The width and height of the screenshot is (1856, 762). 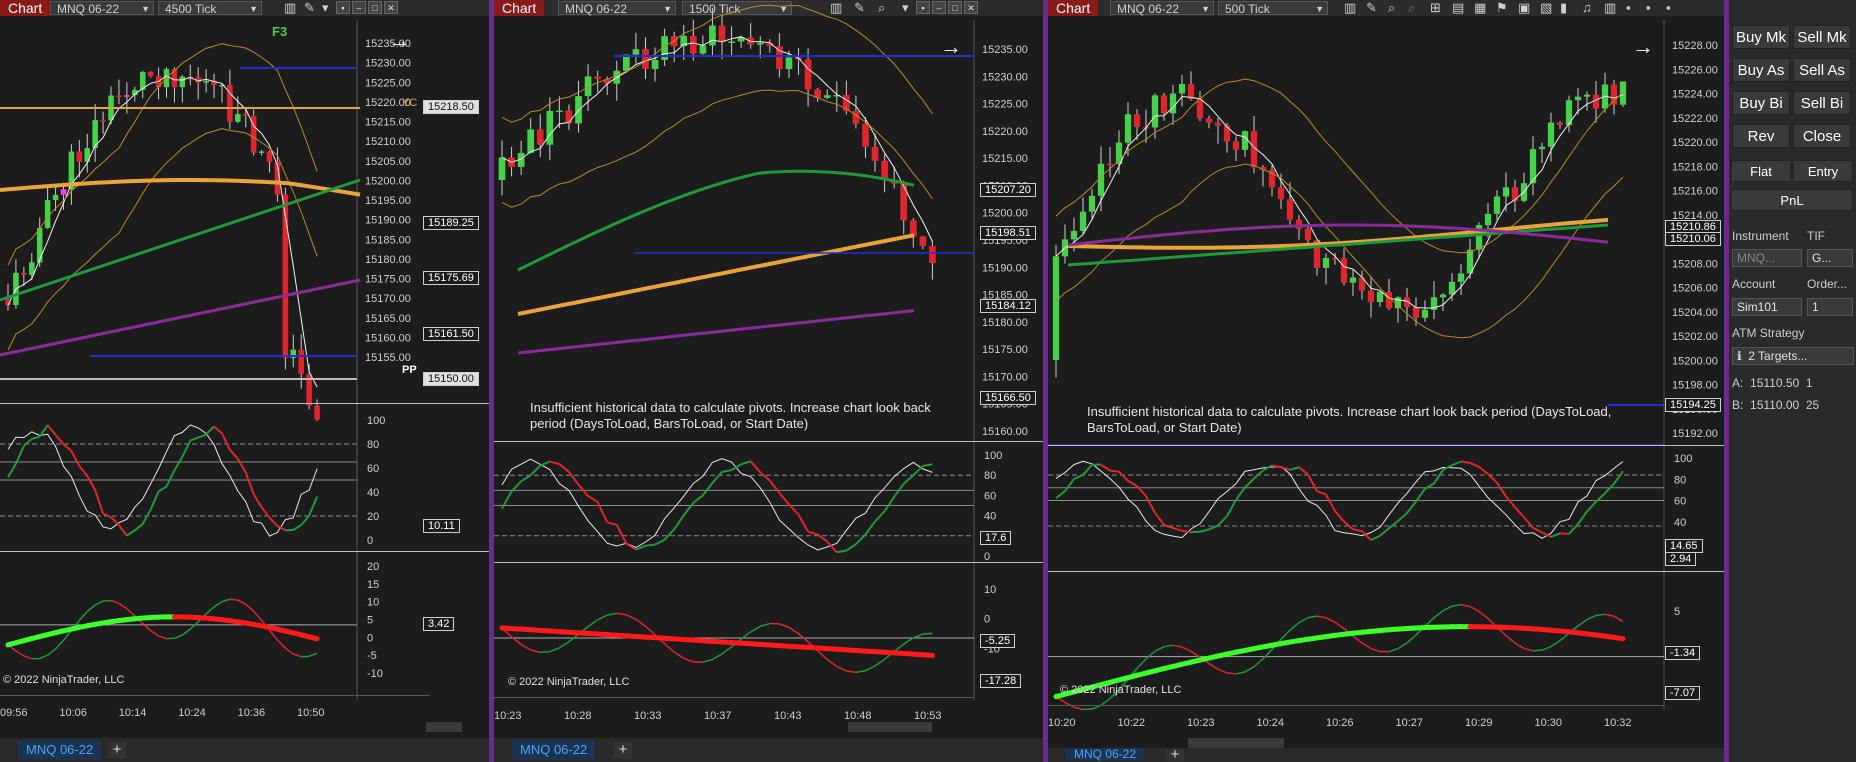 I want to click on share-icon: ▪, so click(x=1648, y=7).